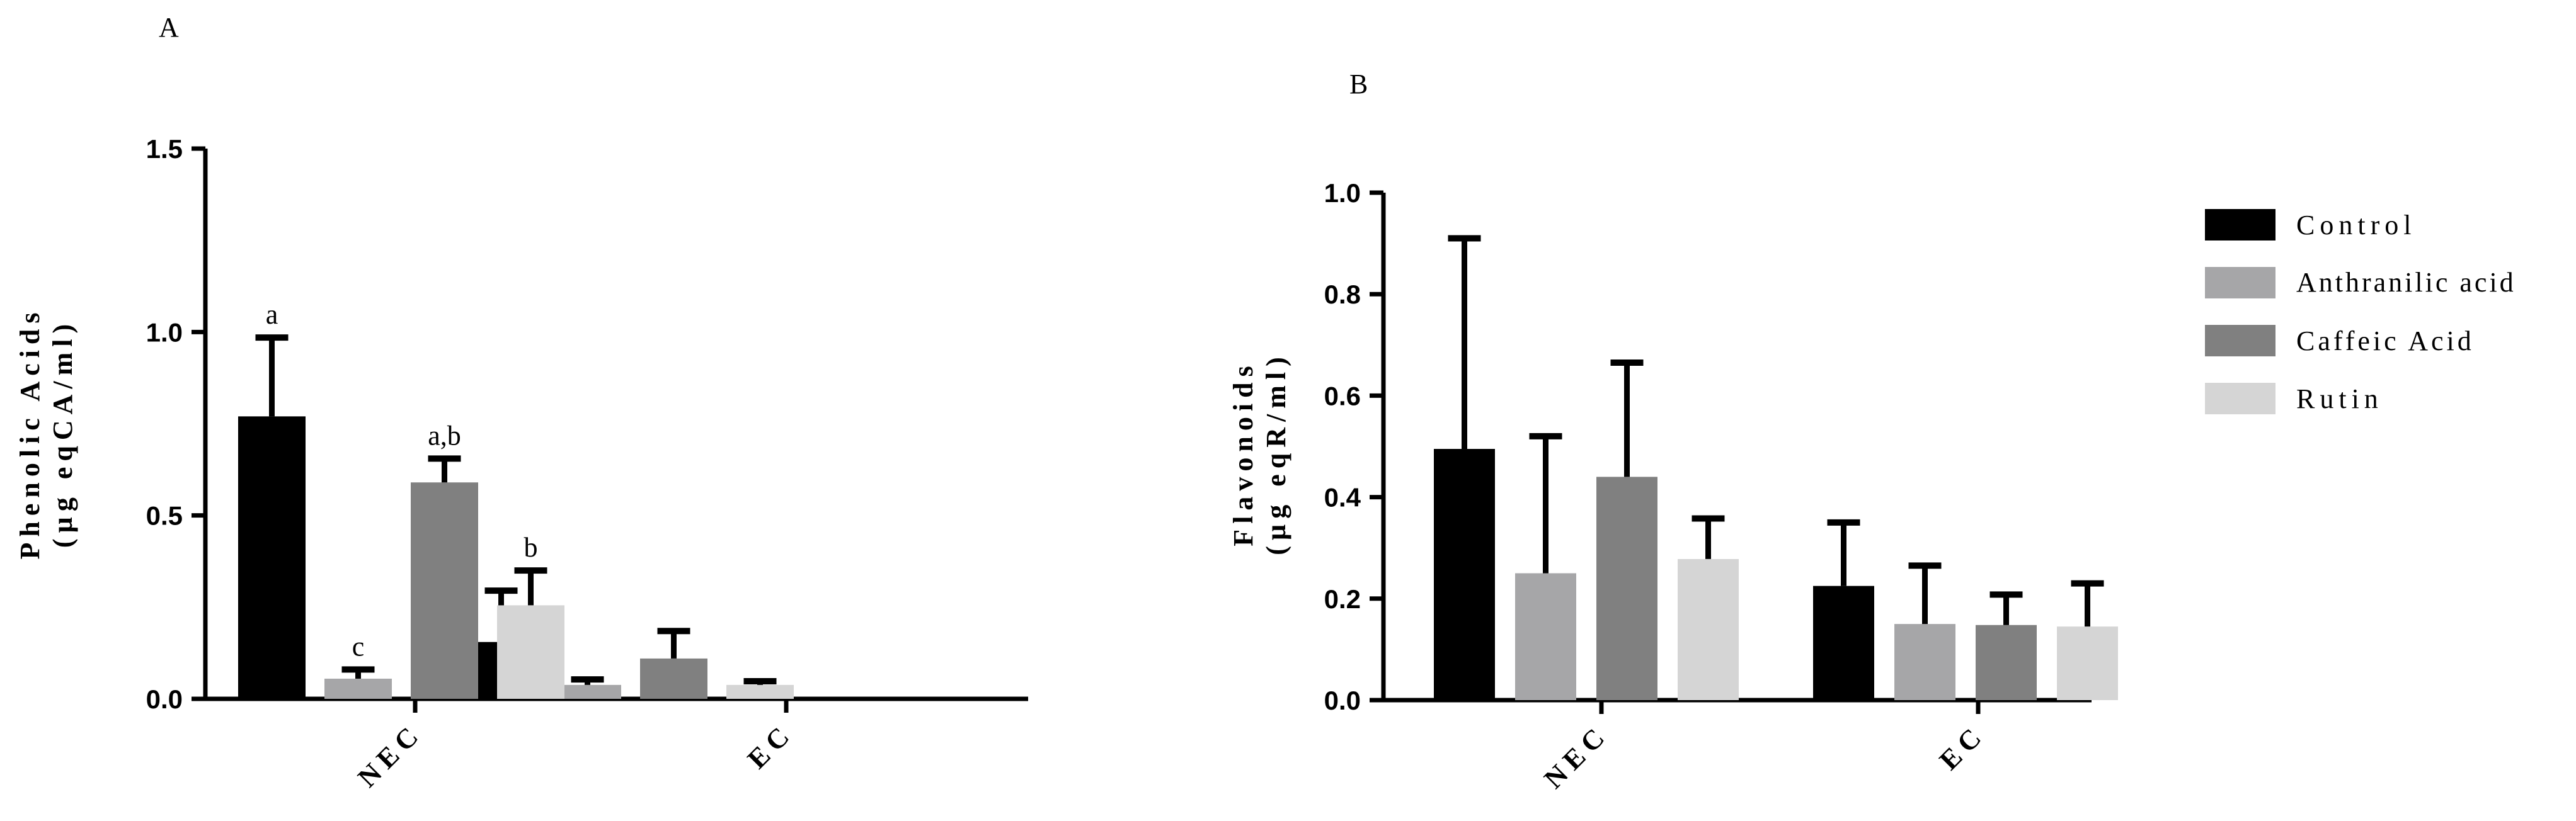  I want to click on legend-item-anthranilic-acid: Anthranilic acid, so click(2361, 282).